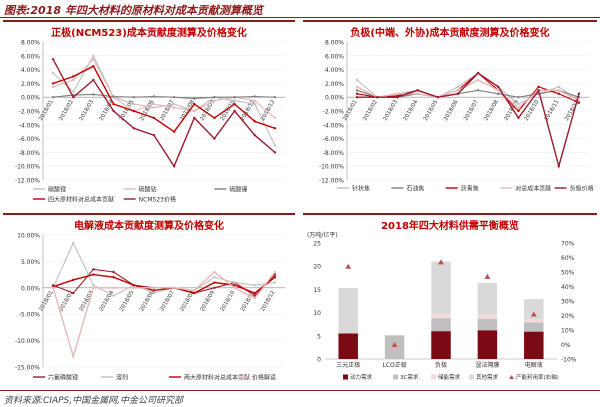 The height and width of the screenshot is (407, 600). Describe the element at coordinates (63, 378) in the screenshot. I see `legend-label: 六氟磷酸锂` at that location.